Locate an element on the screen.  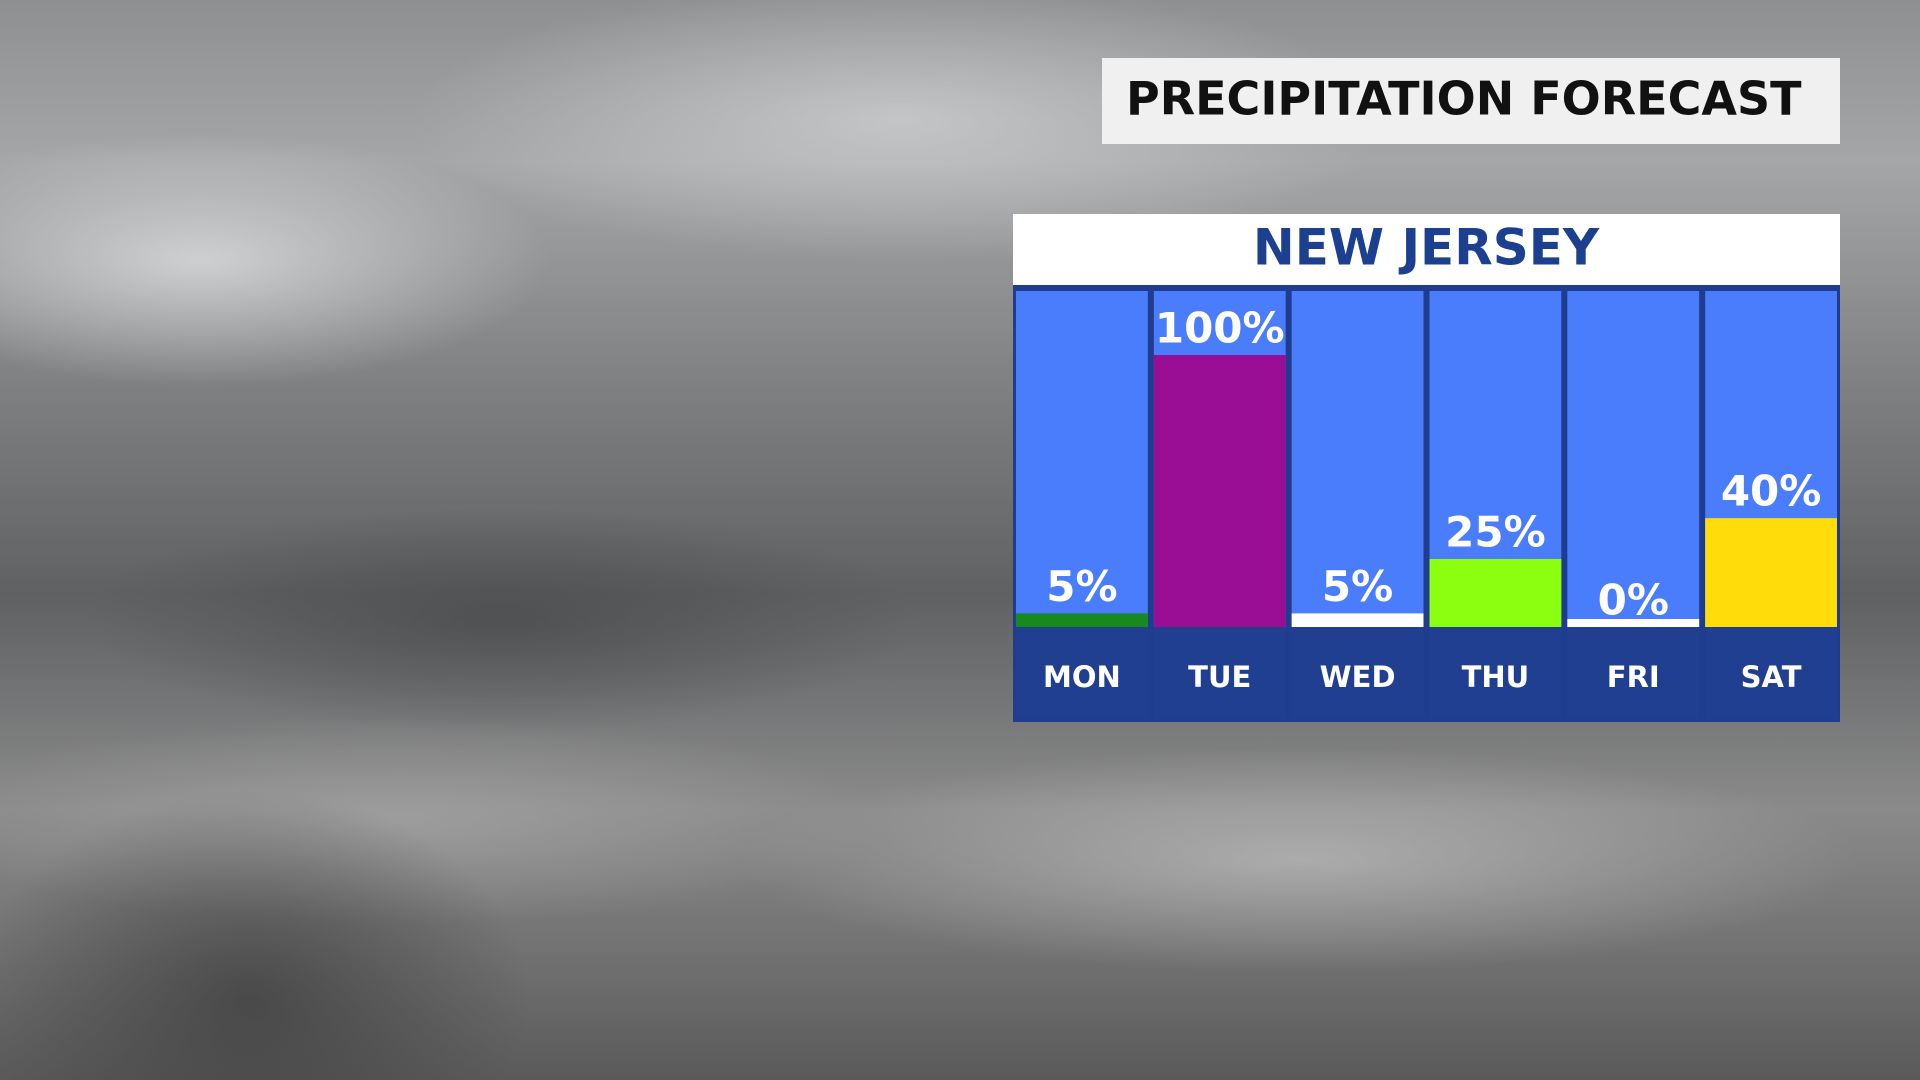
value-label: 40% is located at coordinates (1771, 491).